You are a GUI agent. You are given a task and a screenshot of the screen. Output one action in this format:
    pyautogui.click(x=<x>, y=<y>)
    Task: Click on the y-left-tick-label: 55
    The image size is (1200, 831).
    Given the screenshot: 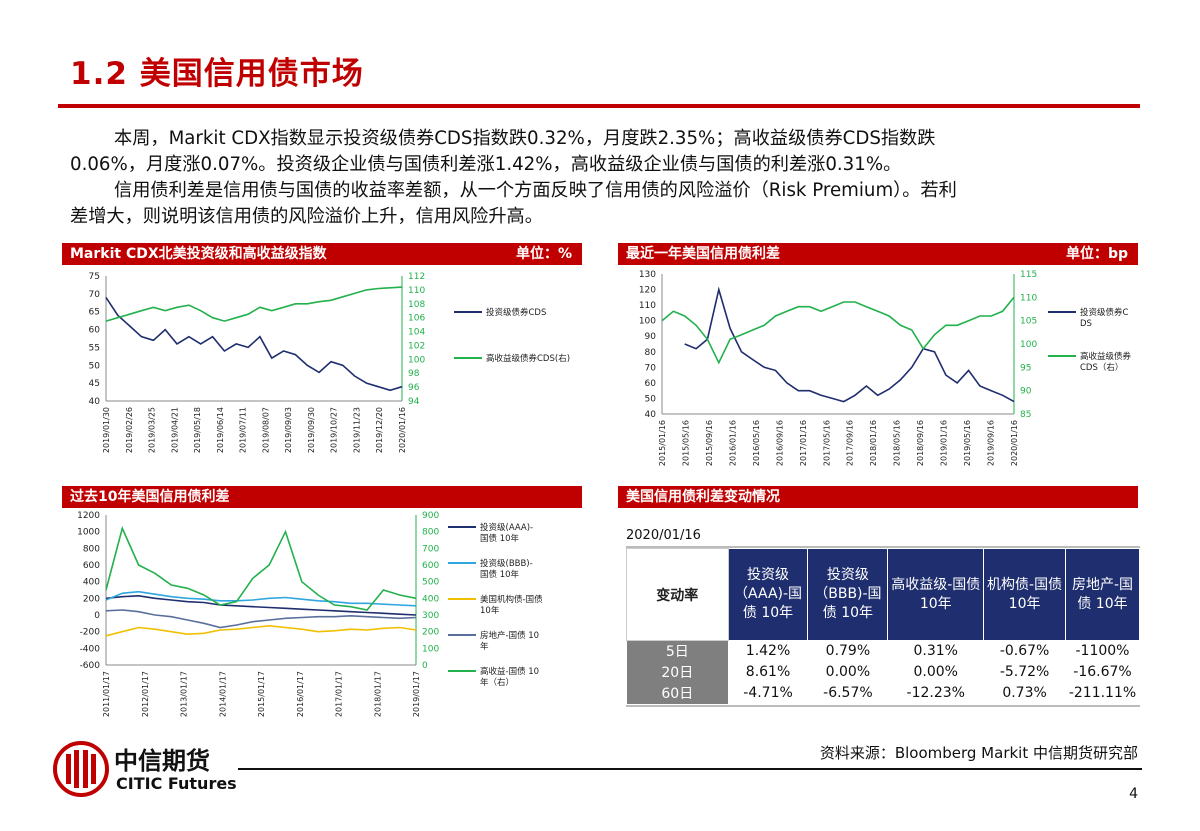 What is the action you would take?
    pyautogui.click(x=94, y=348)
    